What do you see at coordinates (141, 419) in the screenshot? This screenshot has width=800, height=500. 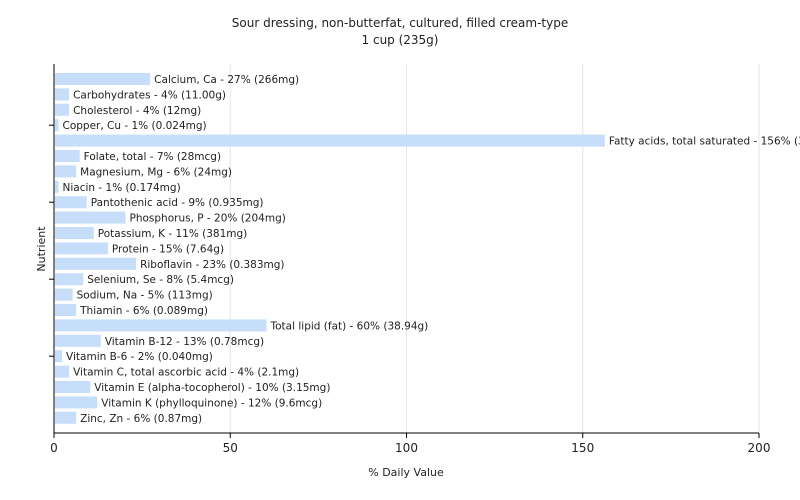 I see `bar-label: Zinc, Zn - 6% (0.87mg)` at bounding box center [141, 419].